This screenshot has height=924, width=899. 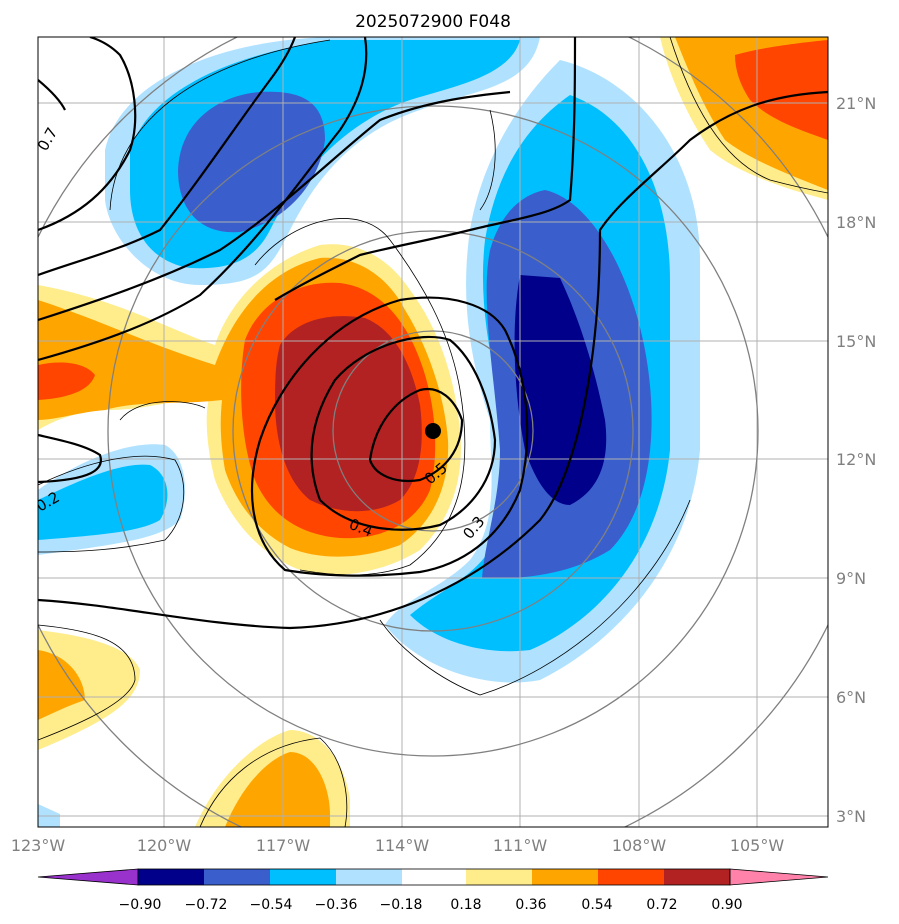 What do you see at coordinates (856, 341) in the screenshot?
I see `y-tick-label: 15°N` at bounding box center [856, 341].